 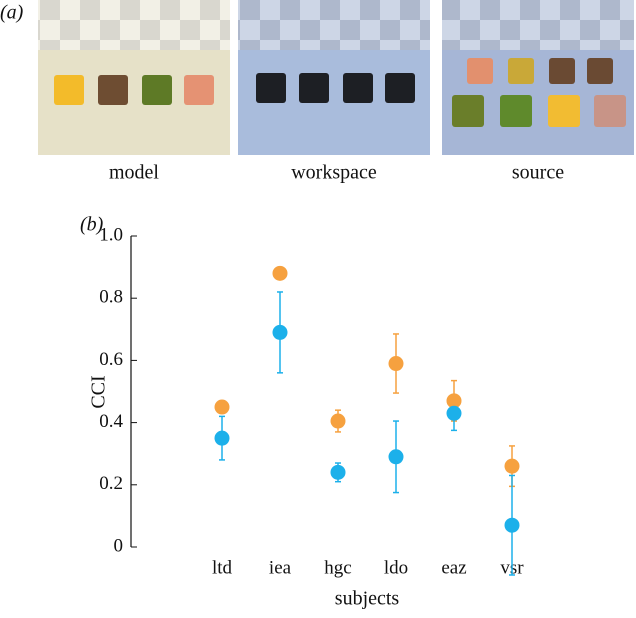 I want to click on caption: source, so click(x=538, y=173).